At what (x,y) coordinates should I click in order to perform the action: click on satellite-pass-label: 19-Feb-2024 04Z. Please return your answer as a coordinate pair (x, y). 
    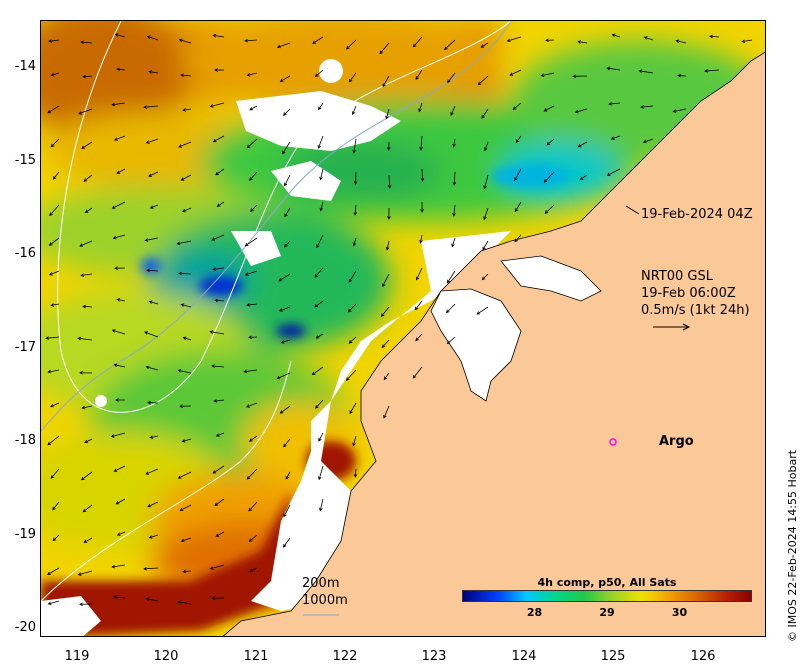
    Looking at the image, I should click on (697, 214).